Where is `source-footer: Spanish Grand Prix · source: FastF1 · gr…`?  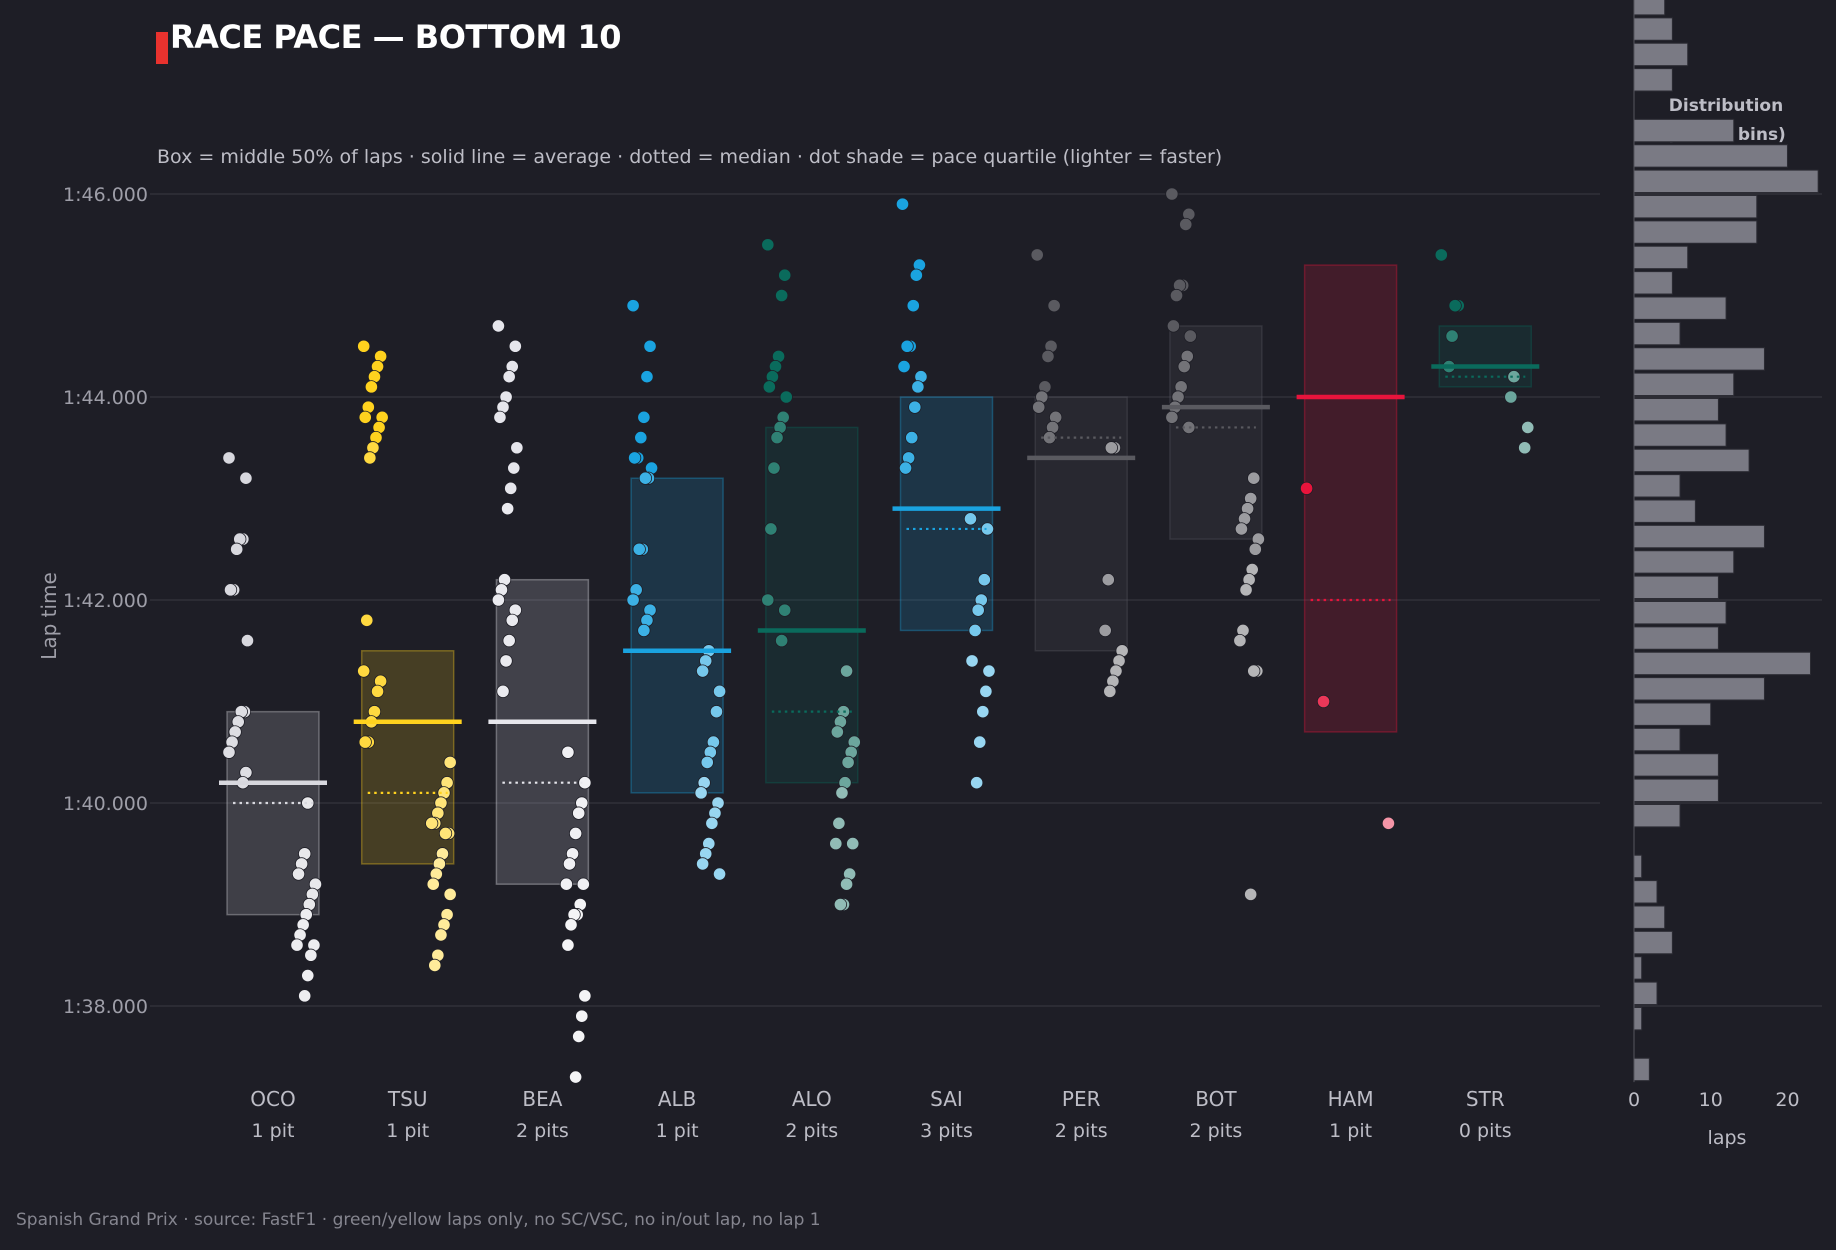 source-footer: Spanish Grand Prix · source: FastF1 · gr… is located at coordinates (418, 1220).